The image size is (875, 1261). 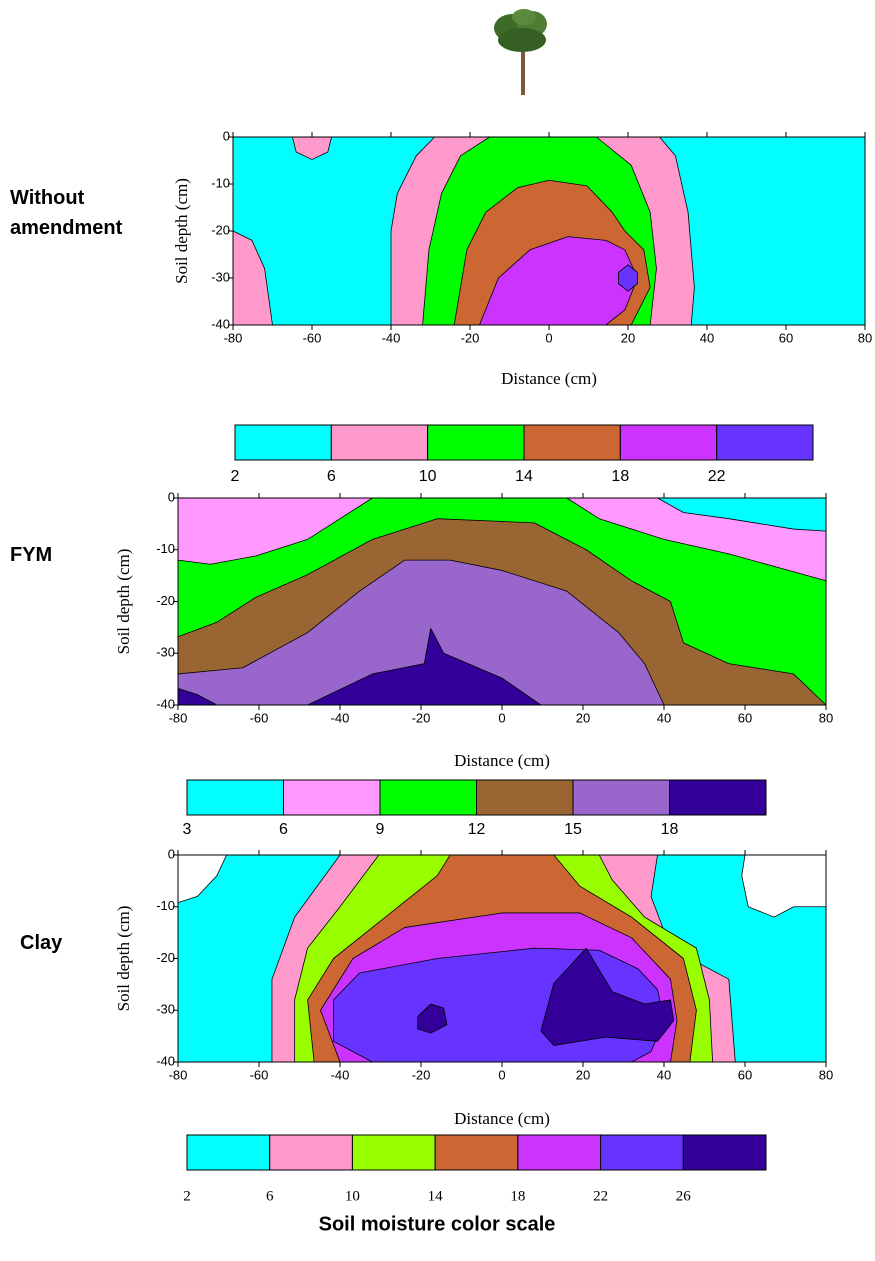 I want to click on panel-label: Without amendment, so click(x=66, y=213).